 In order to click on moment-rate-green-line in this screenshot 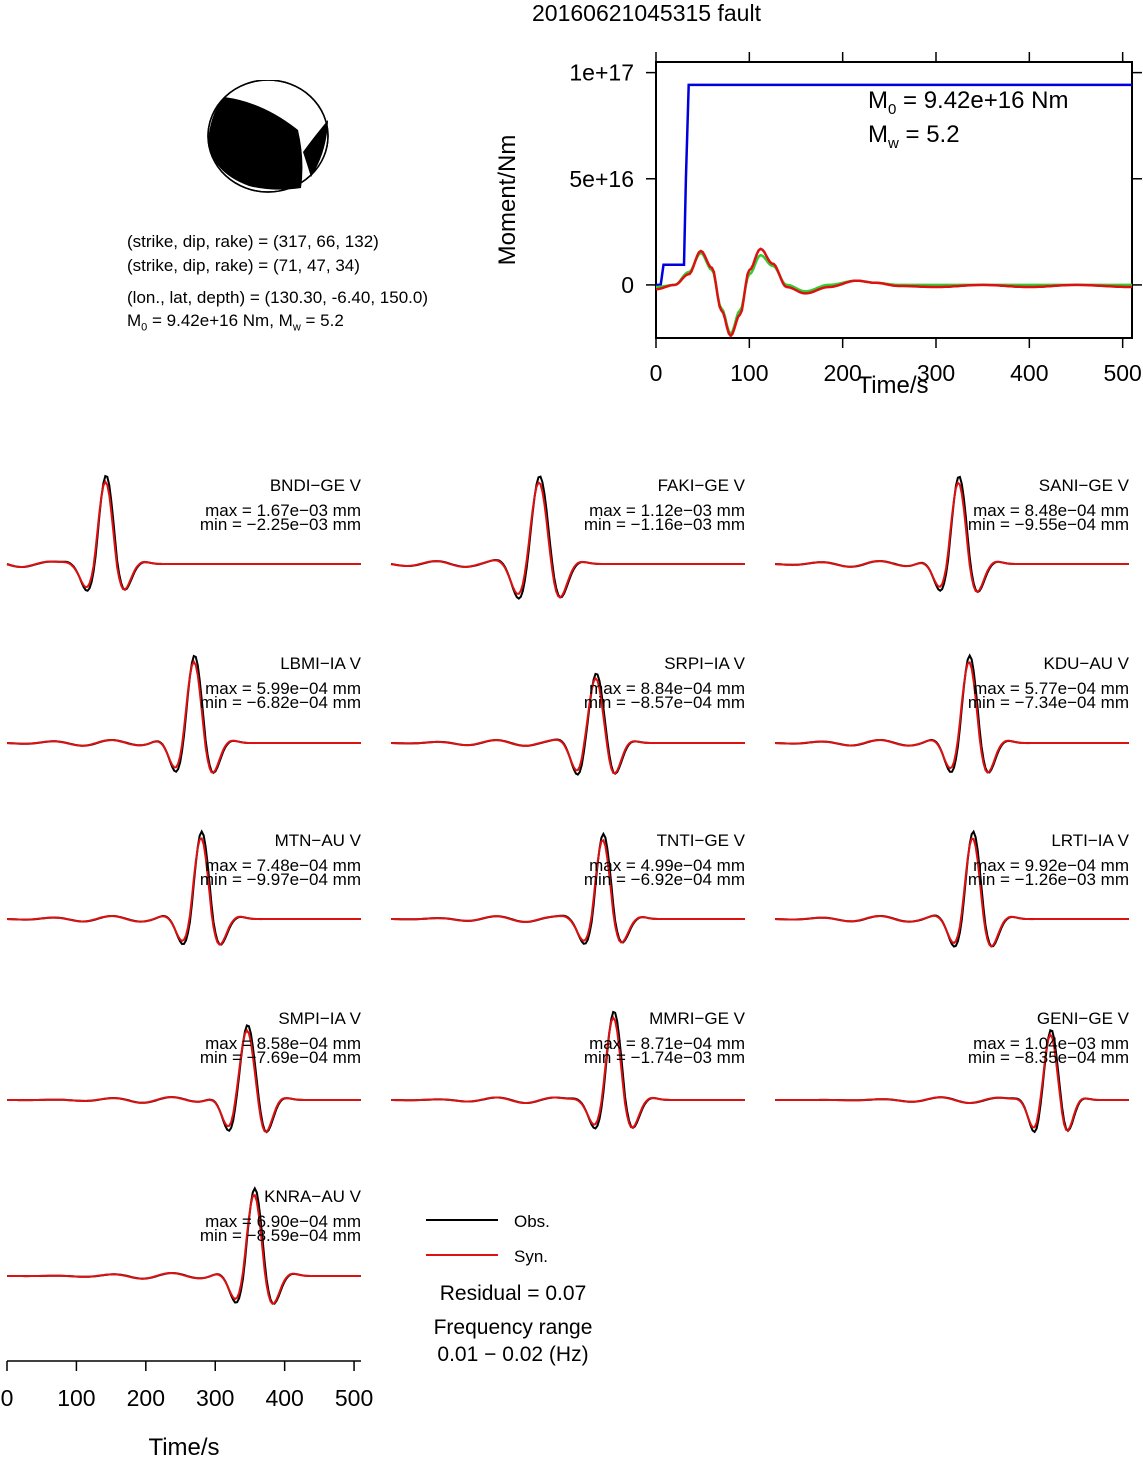, I will do `click(894, 293)`.